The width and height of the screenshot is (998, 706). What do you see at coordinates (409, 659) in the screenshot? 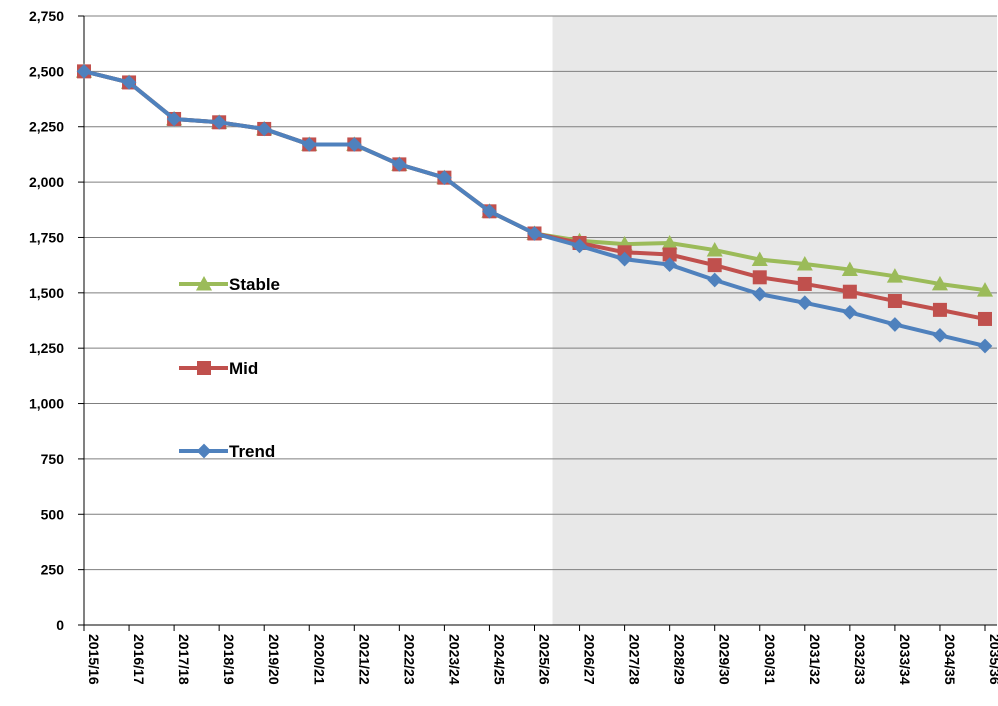
I see `x-tick-label: 2022/23` at bounding box center [409, 659].